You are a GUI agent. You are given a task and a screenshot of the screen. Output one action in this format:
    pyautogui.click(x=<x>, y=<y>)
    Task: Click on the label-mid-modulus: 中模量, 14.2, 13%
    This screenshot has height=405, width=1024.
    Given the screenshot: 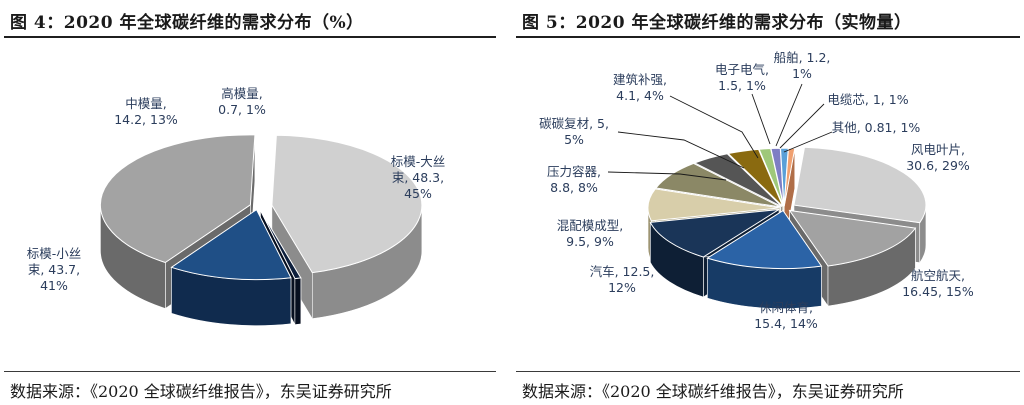 What is the action you would take?
    pyautogui.click(x=146, y=111)
    